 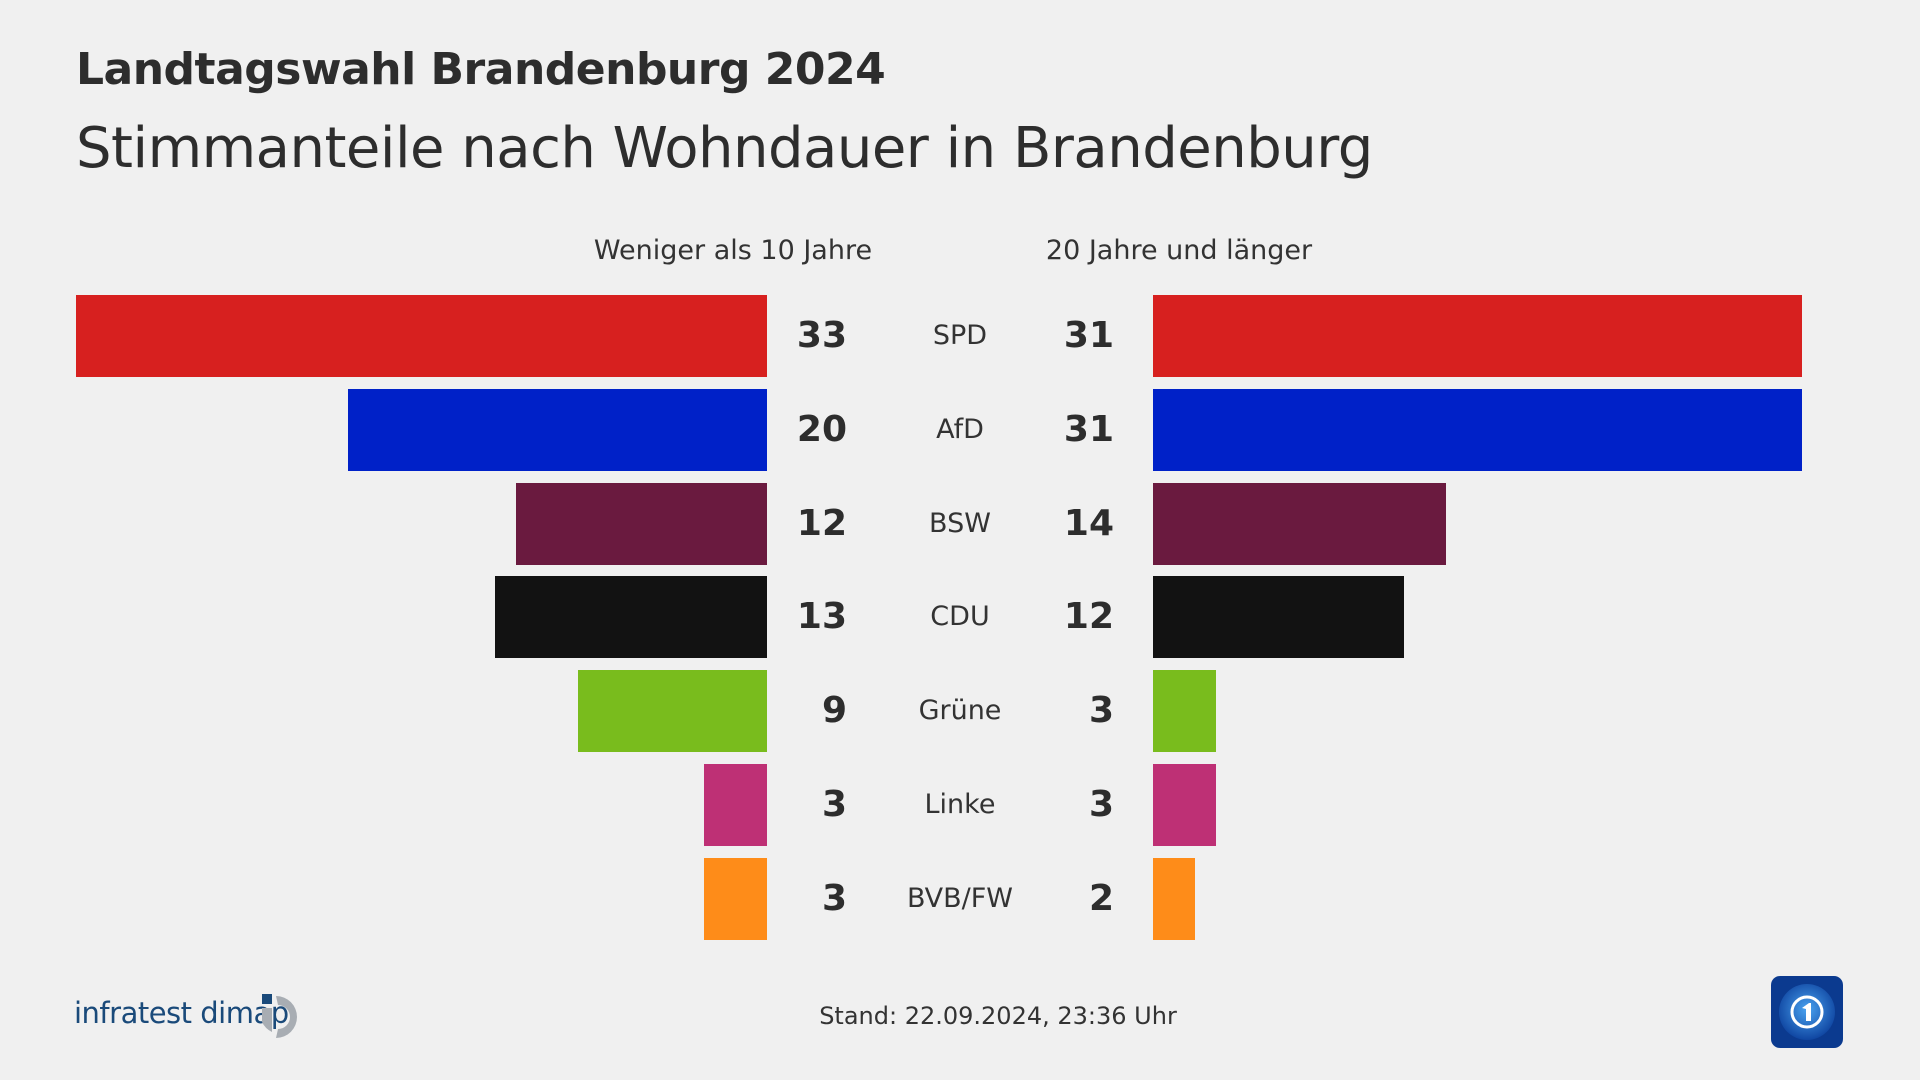 I want to click on party-label: BVB/FW, so click(x=959, y=898).